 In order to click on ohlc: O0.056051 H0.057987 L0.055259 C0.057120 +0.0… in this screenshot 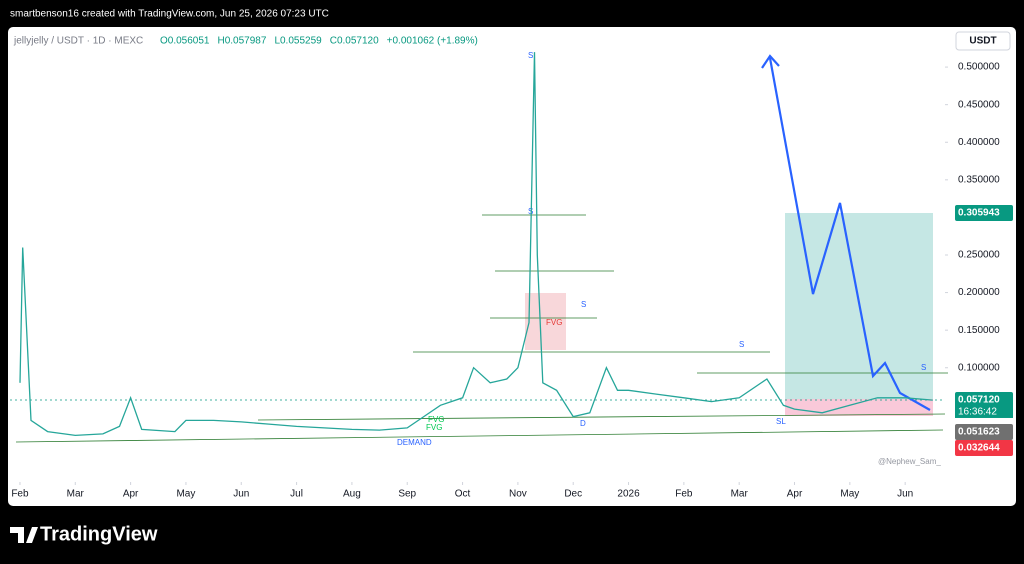, I will do `click(319, 41)`.